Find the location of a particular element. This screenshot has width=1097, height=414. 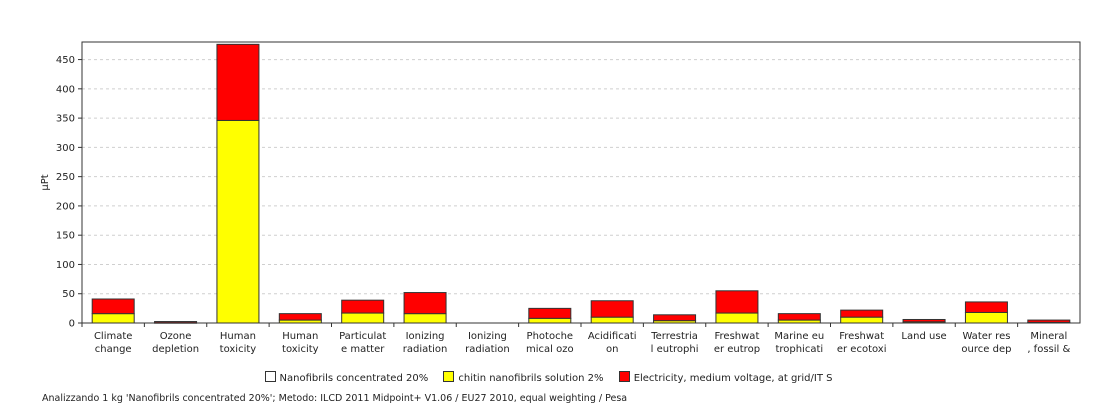

x-tick-label: , fossil & is located at coordinates (1048, 349).